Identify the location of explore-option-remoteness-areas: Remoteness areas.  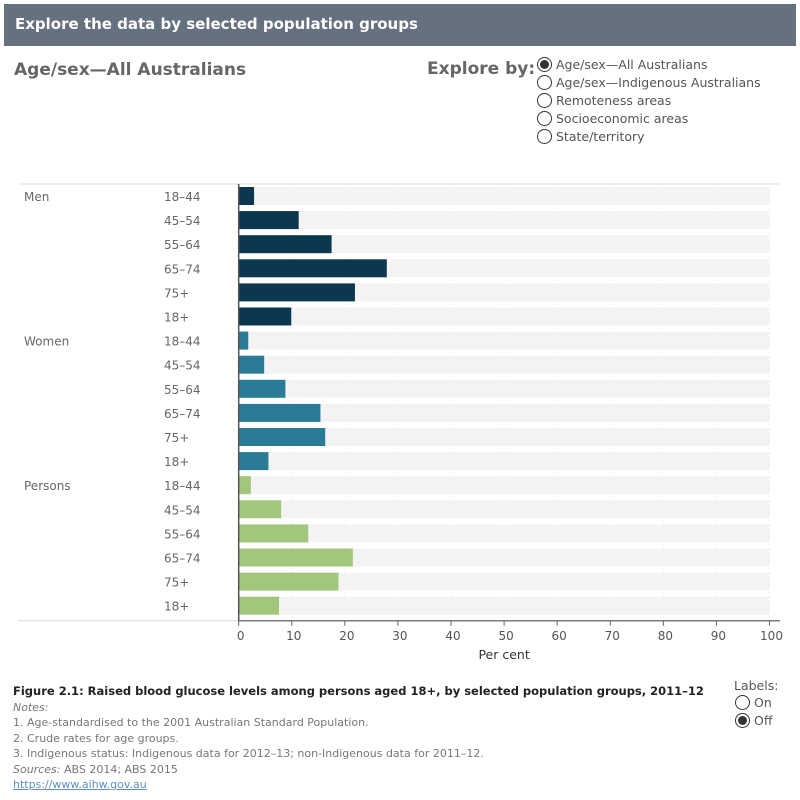
(649, 100).